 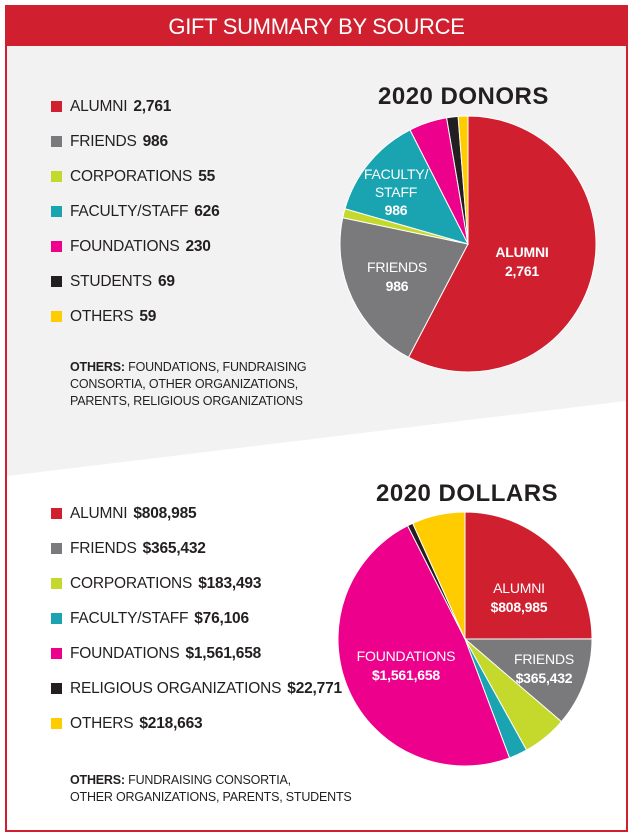 What do you see at coordinates (406, 656) in the screenshot?
I see `slice-label-name: FOUNDATIONS` at bounding box center [406, 656].